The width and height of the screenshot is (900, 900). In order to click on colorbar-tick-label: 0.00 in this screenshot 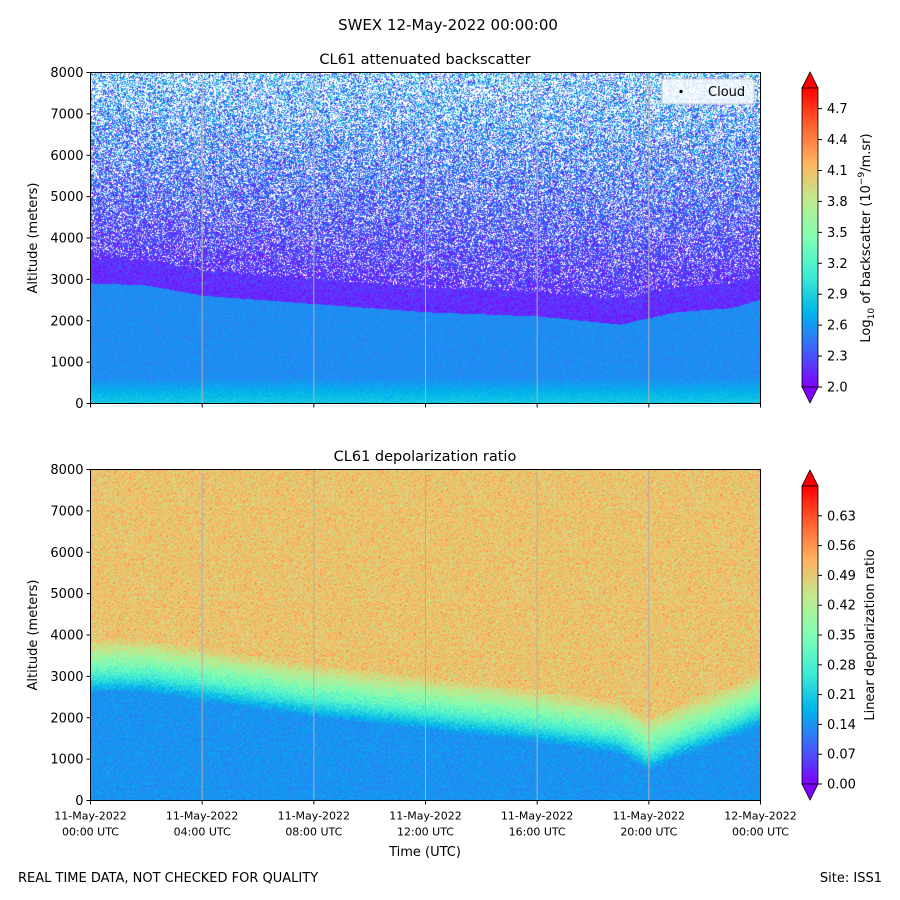, I will do `click(841, 785)`.